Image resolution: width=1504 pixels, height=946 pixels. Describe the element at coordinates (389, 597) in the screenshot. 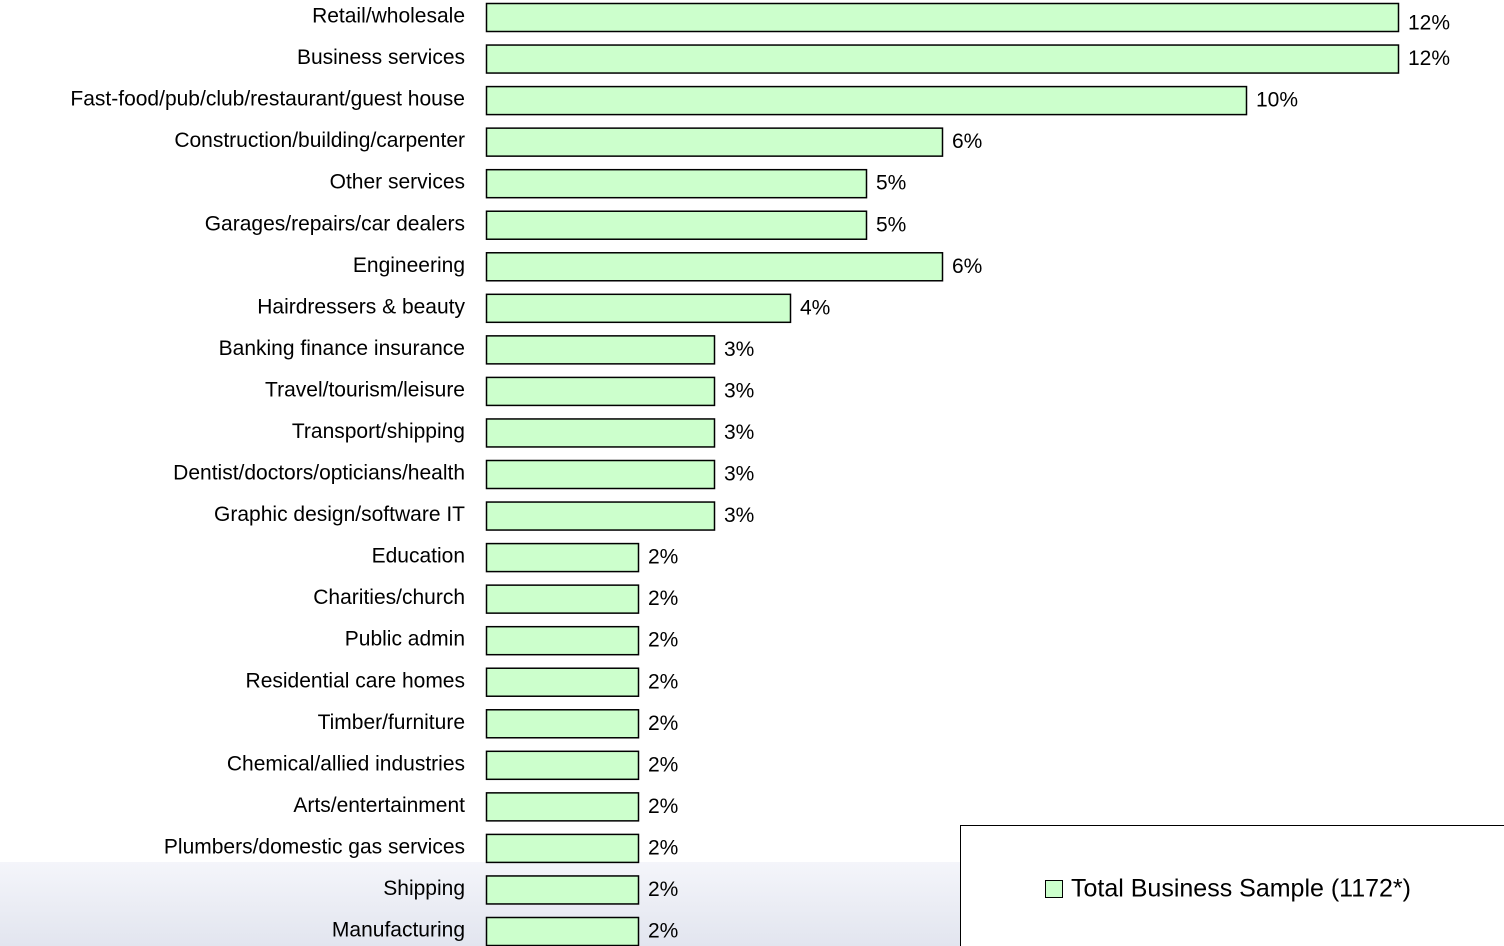

I see `y-tick-label: Charities/church` at that location.